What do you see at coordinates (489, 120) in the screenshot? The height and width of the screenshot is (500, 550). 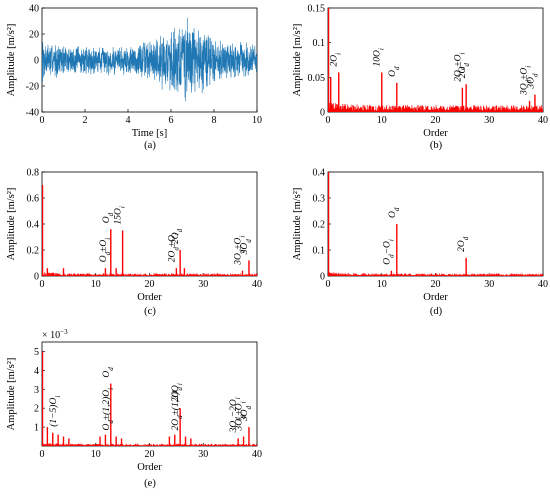 I see `x-tick-label: 30` at bounding box center [489, 120].